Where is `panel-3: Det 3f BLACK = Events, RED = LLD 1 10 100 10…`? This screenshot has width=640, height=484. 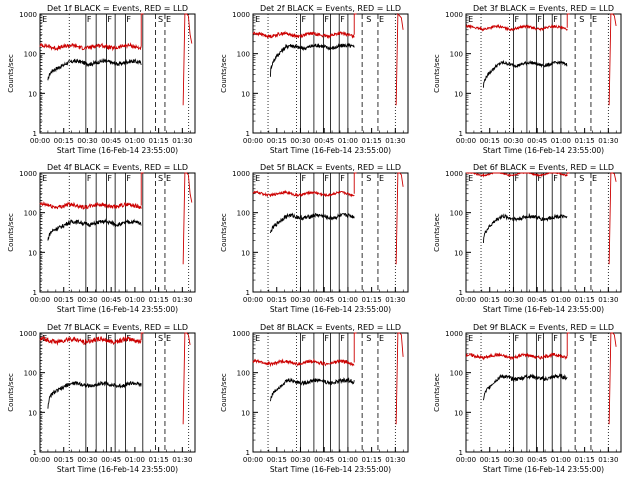
panel-3: Det 3f BLACK = Events, RED = LLD 1 10 100 10… is located at coordinates (527, 79).